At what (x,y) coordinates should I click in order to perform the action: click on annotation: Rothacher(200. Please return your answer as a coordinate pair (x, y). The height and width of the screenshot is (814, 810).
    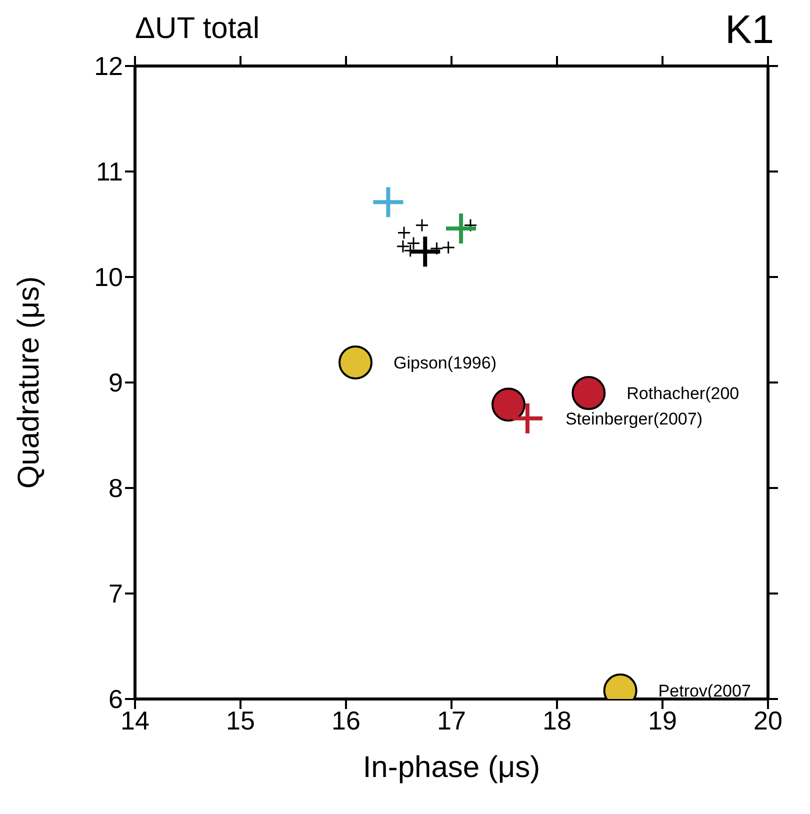
    Looking at the image, I should click on (683, 394).